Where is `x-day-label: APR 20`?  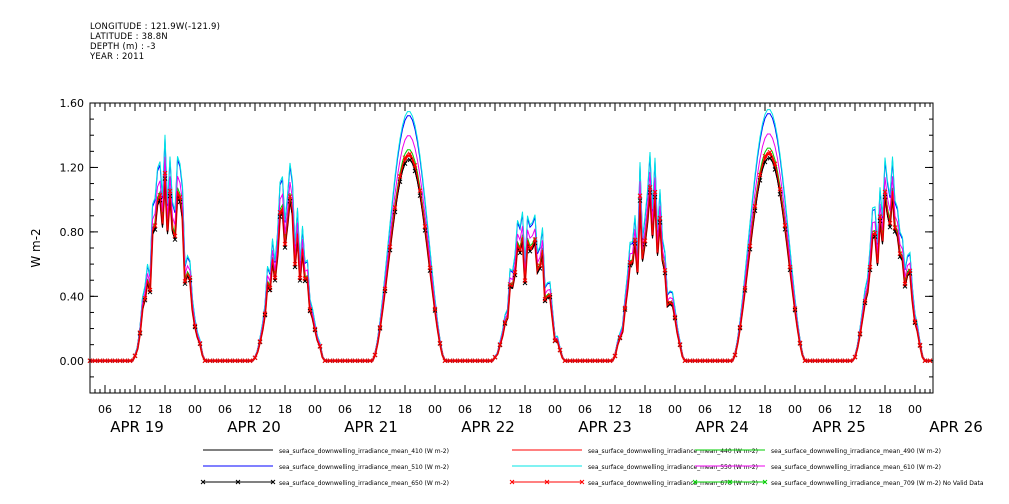 x-day-label: APR 20 is located at coordinates (254, 427).